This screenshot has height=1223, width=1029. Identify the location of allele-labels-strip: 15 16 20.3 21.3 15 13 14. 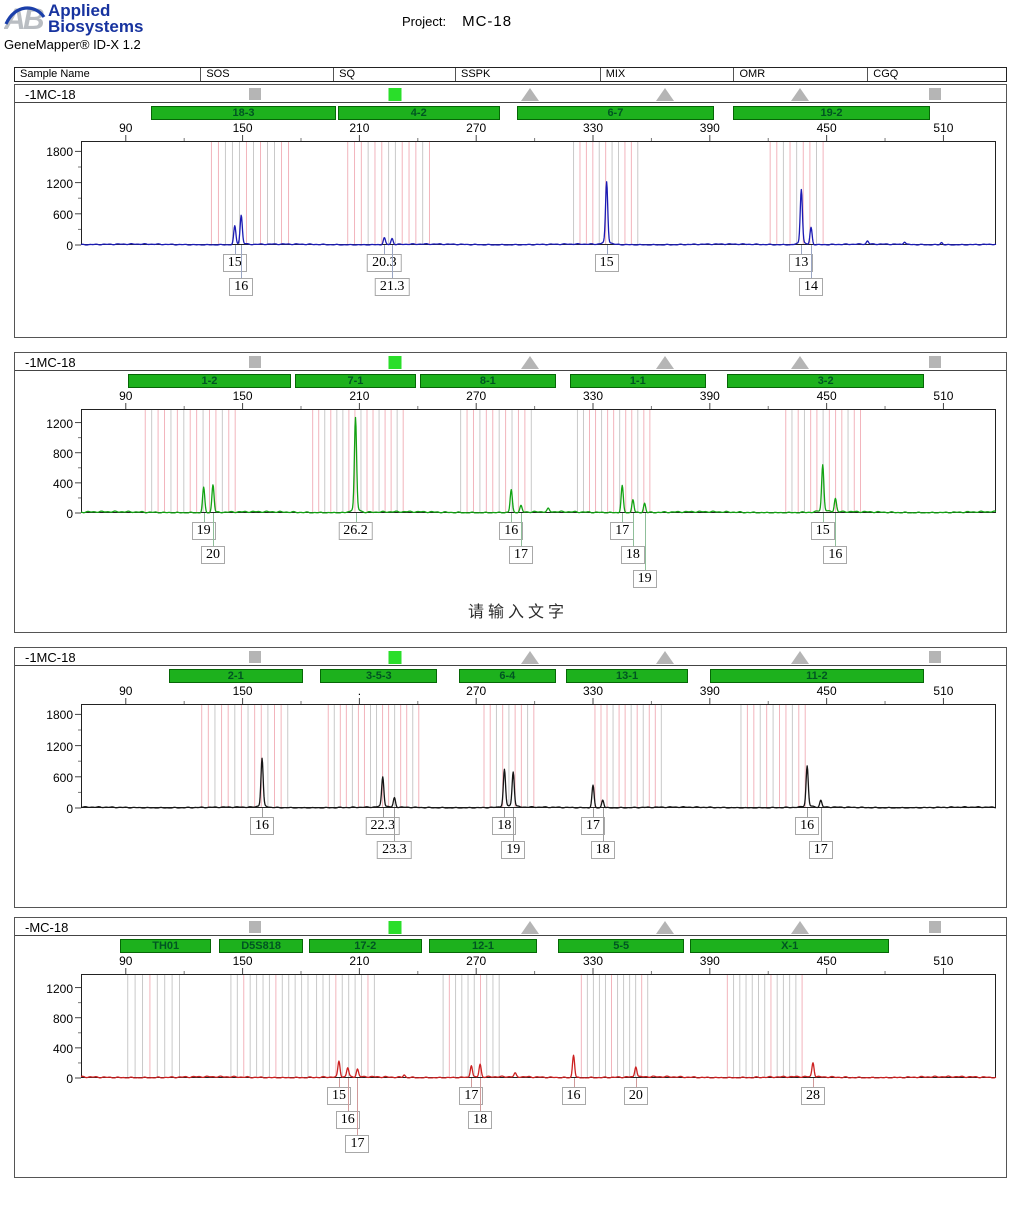
(538, 291).